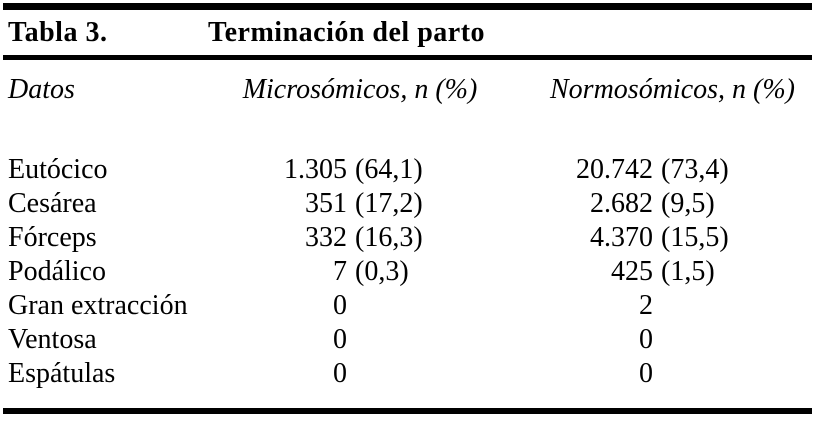  What do you see at coordinates (389, 169) in the screenshot?
I see `micro-pct-value: (64,1)` at bounding box center [389, 169].